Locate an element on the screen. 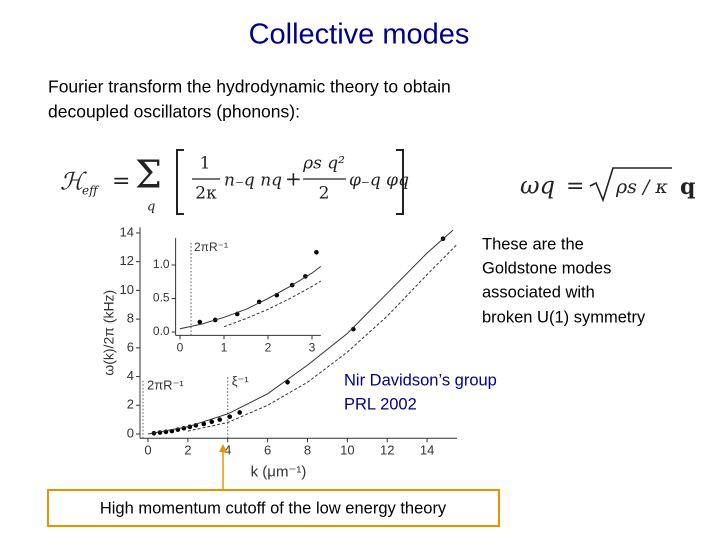  x-tick-label: 8 is located at coordinates (307, 450).